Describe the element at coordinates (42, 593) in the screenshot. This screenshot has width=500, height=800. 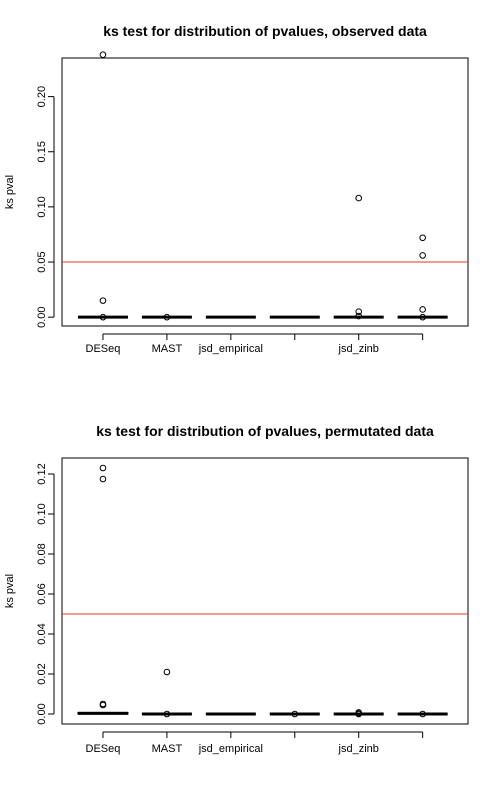
I see `y-tick-label: 0.06` at that location.